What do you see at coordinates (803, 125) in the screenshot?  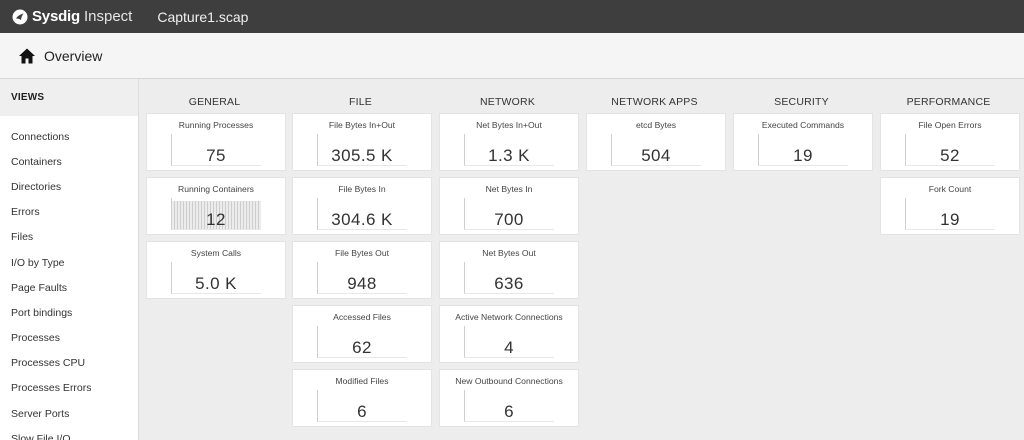 I see `tile-label: Executed Commands` at bounding box center [803, 125].